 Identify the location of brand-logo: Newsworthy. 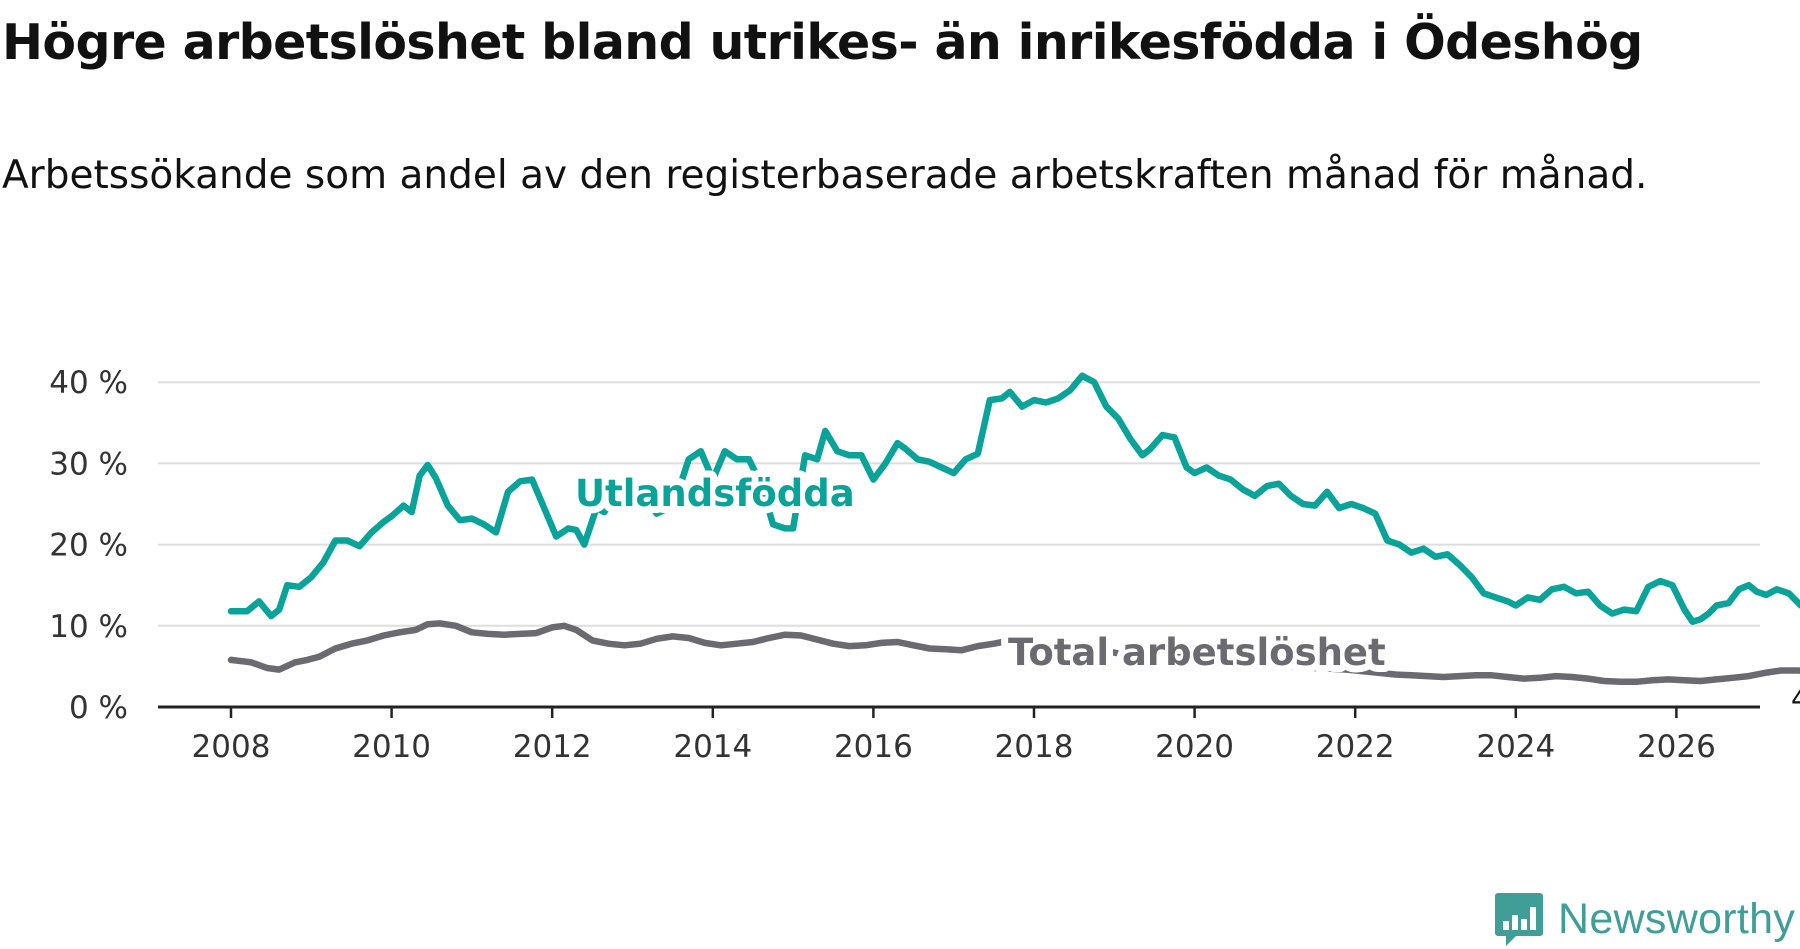
(1644, 919).